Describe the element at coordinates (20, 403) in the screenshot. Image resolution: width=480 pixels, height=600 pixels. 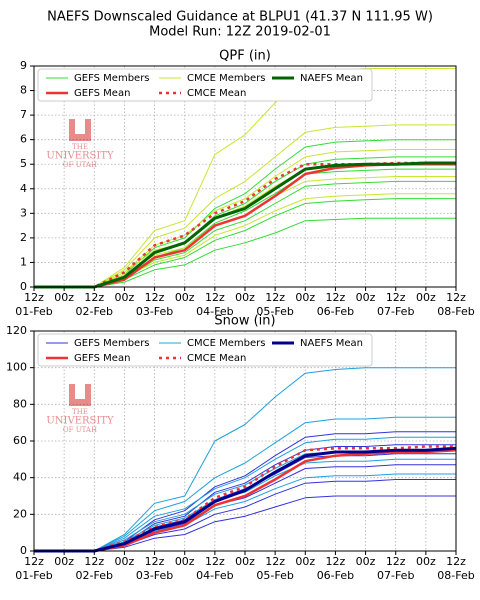
I see `y-tick-label: 80` at that location.